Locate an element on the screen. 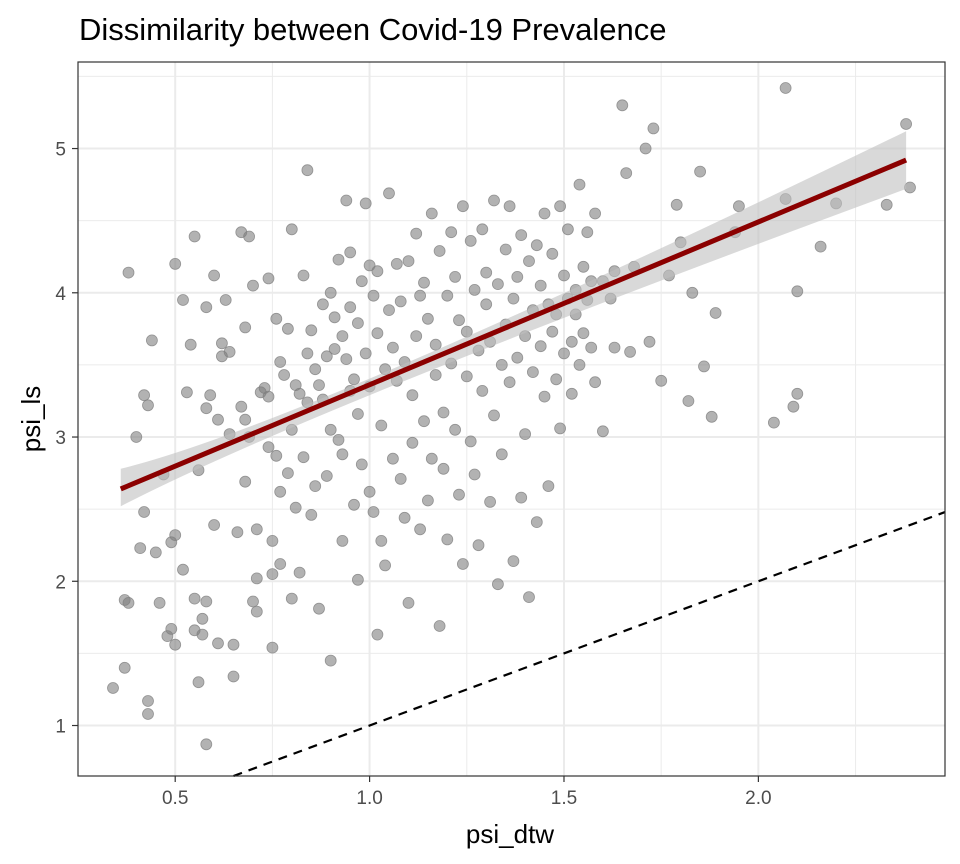  x-tick-label: 0.5 is located at coordinates (175, 798).